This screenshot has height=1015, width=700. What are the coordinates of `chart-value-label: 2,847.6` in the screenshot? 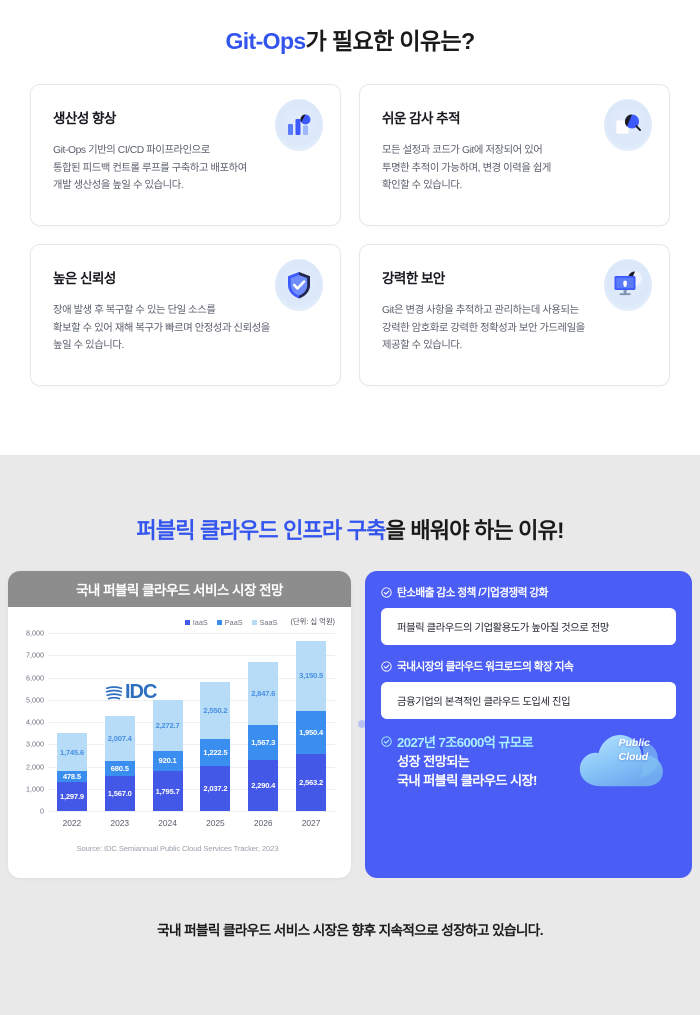 It's located at (263, 694).